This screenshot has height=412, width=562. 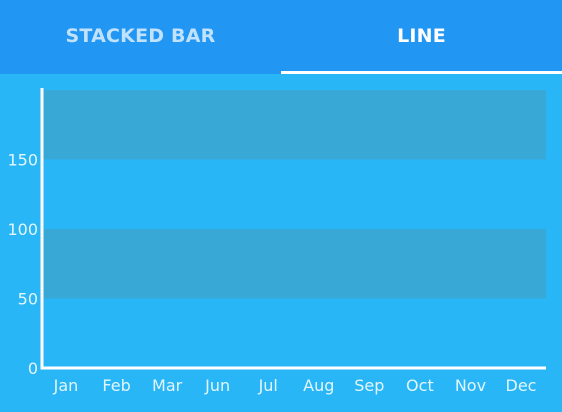 What do you see at coordinates (295, 385) in the screenshot?
I see `x-axis-ticks: Jan Feb Mar Jun Jul Aug Sep Oct Nov Dec` at bounding box center [295, 385].